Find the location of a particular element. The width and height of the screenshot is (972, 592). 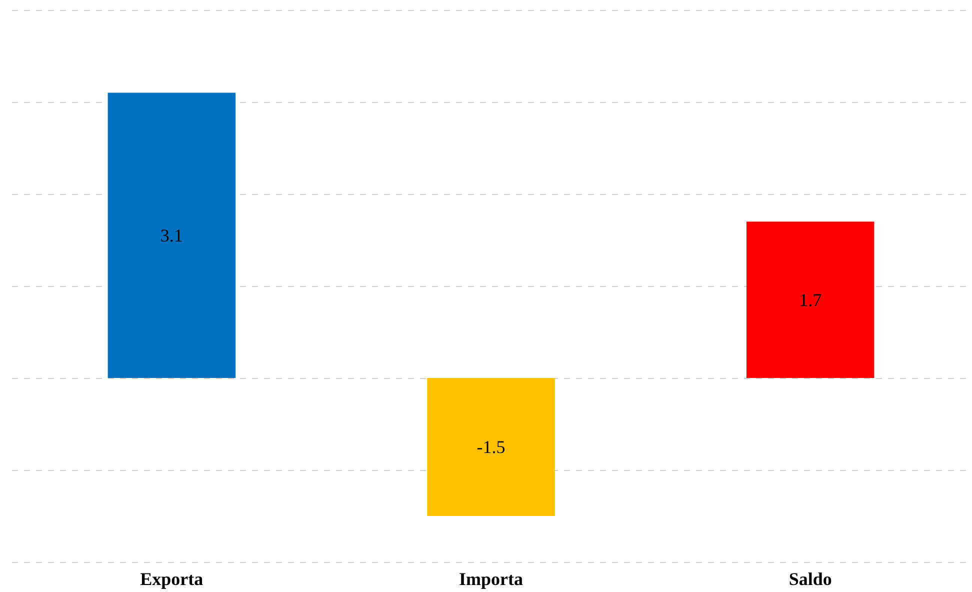

x-tick-label: Importa is located at coordinates (491, 579).